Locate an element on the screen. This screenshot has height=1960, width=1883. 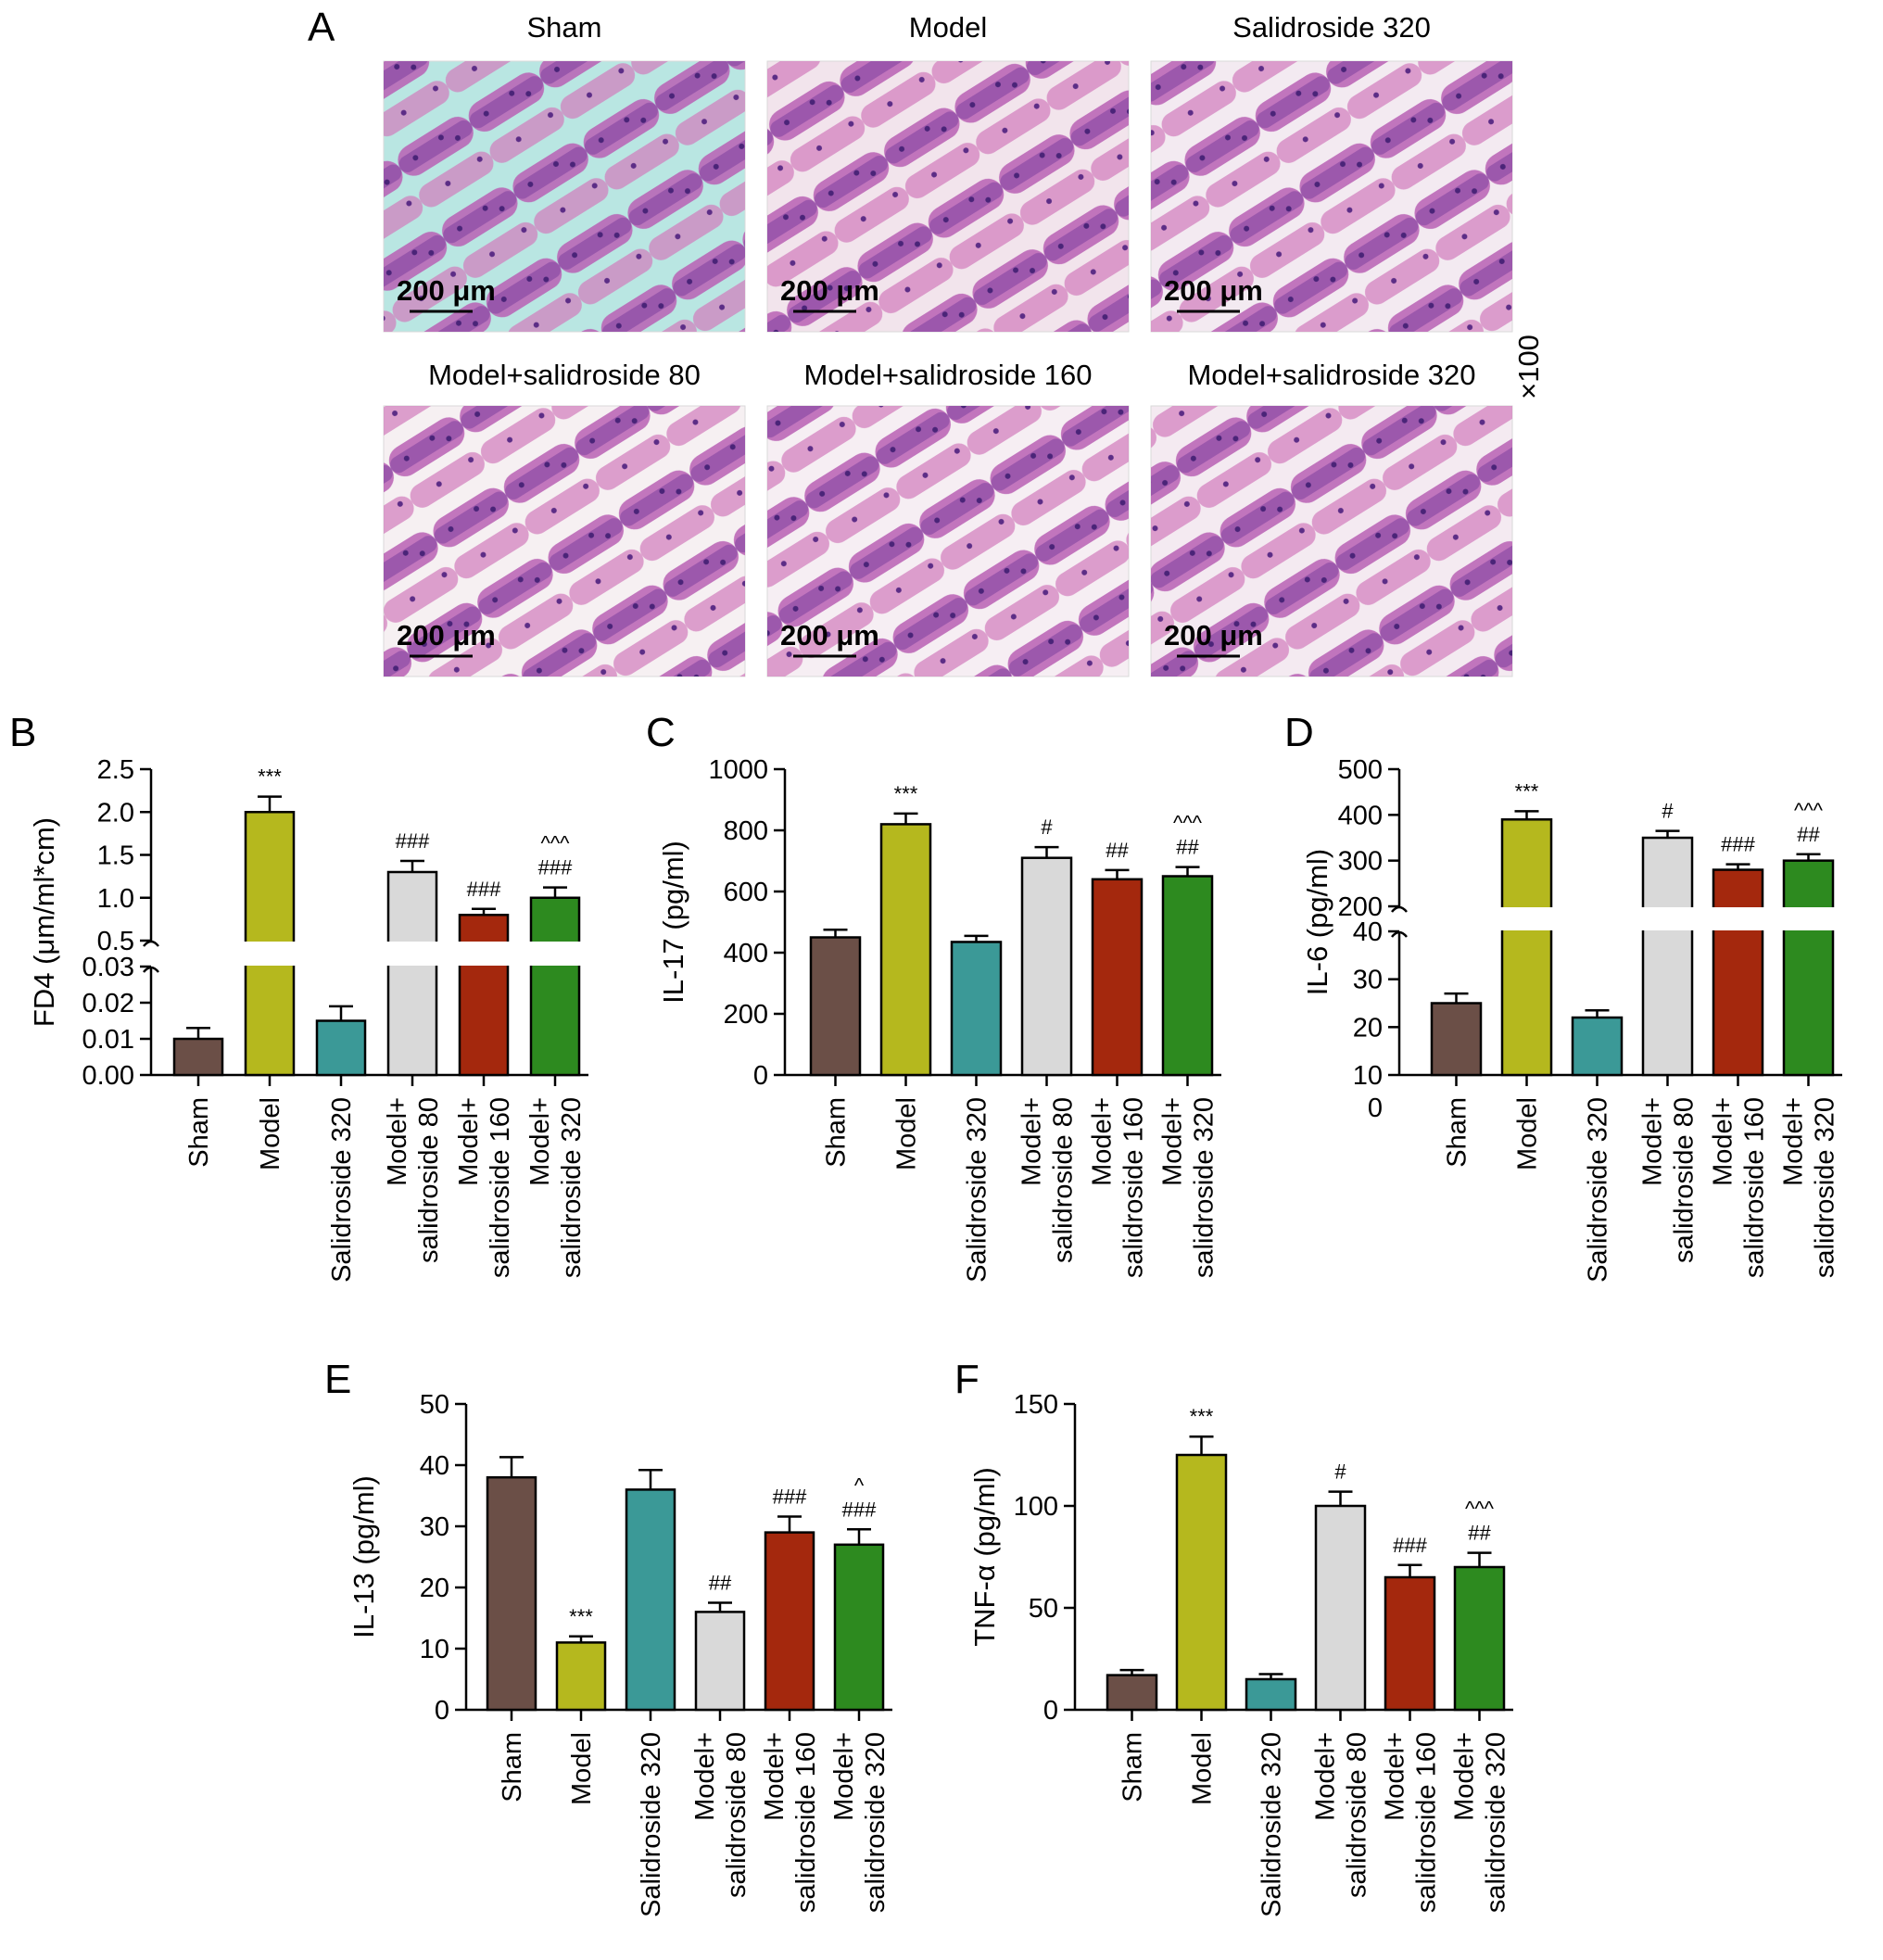
y-tick-label: 1.0 is located at coordinates (115, 899).